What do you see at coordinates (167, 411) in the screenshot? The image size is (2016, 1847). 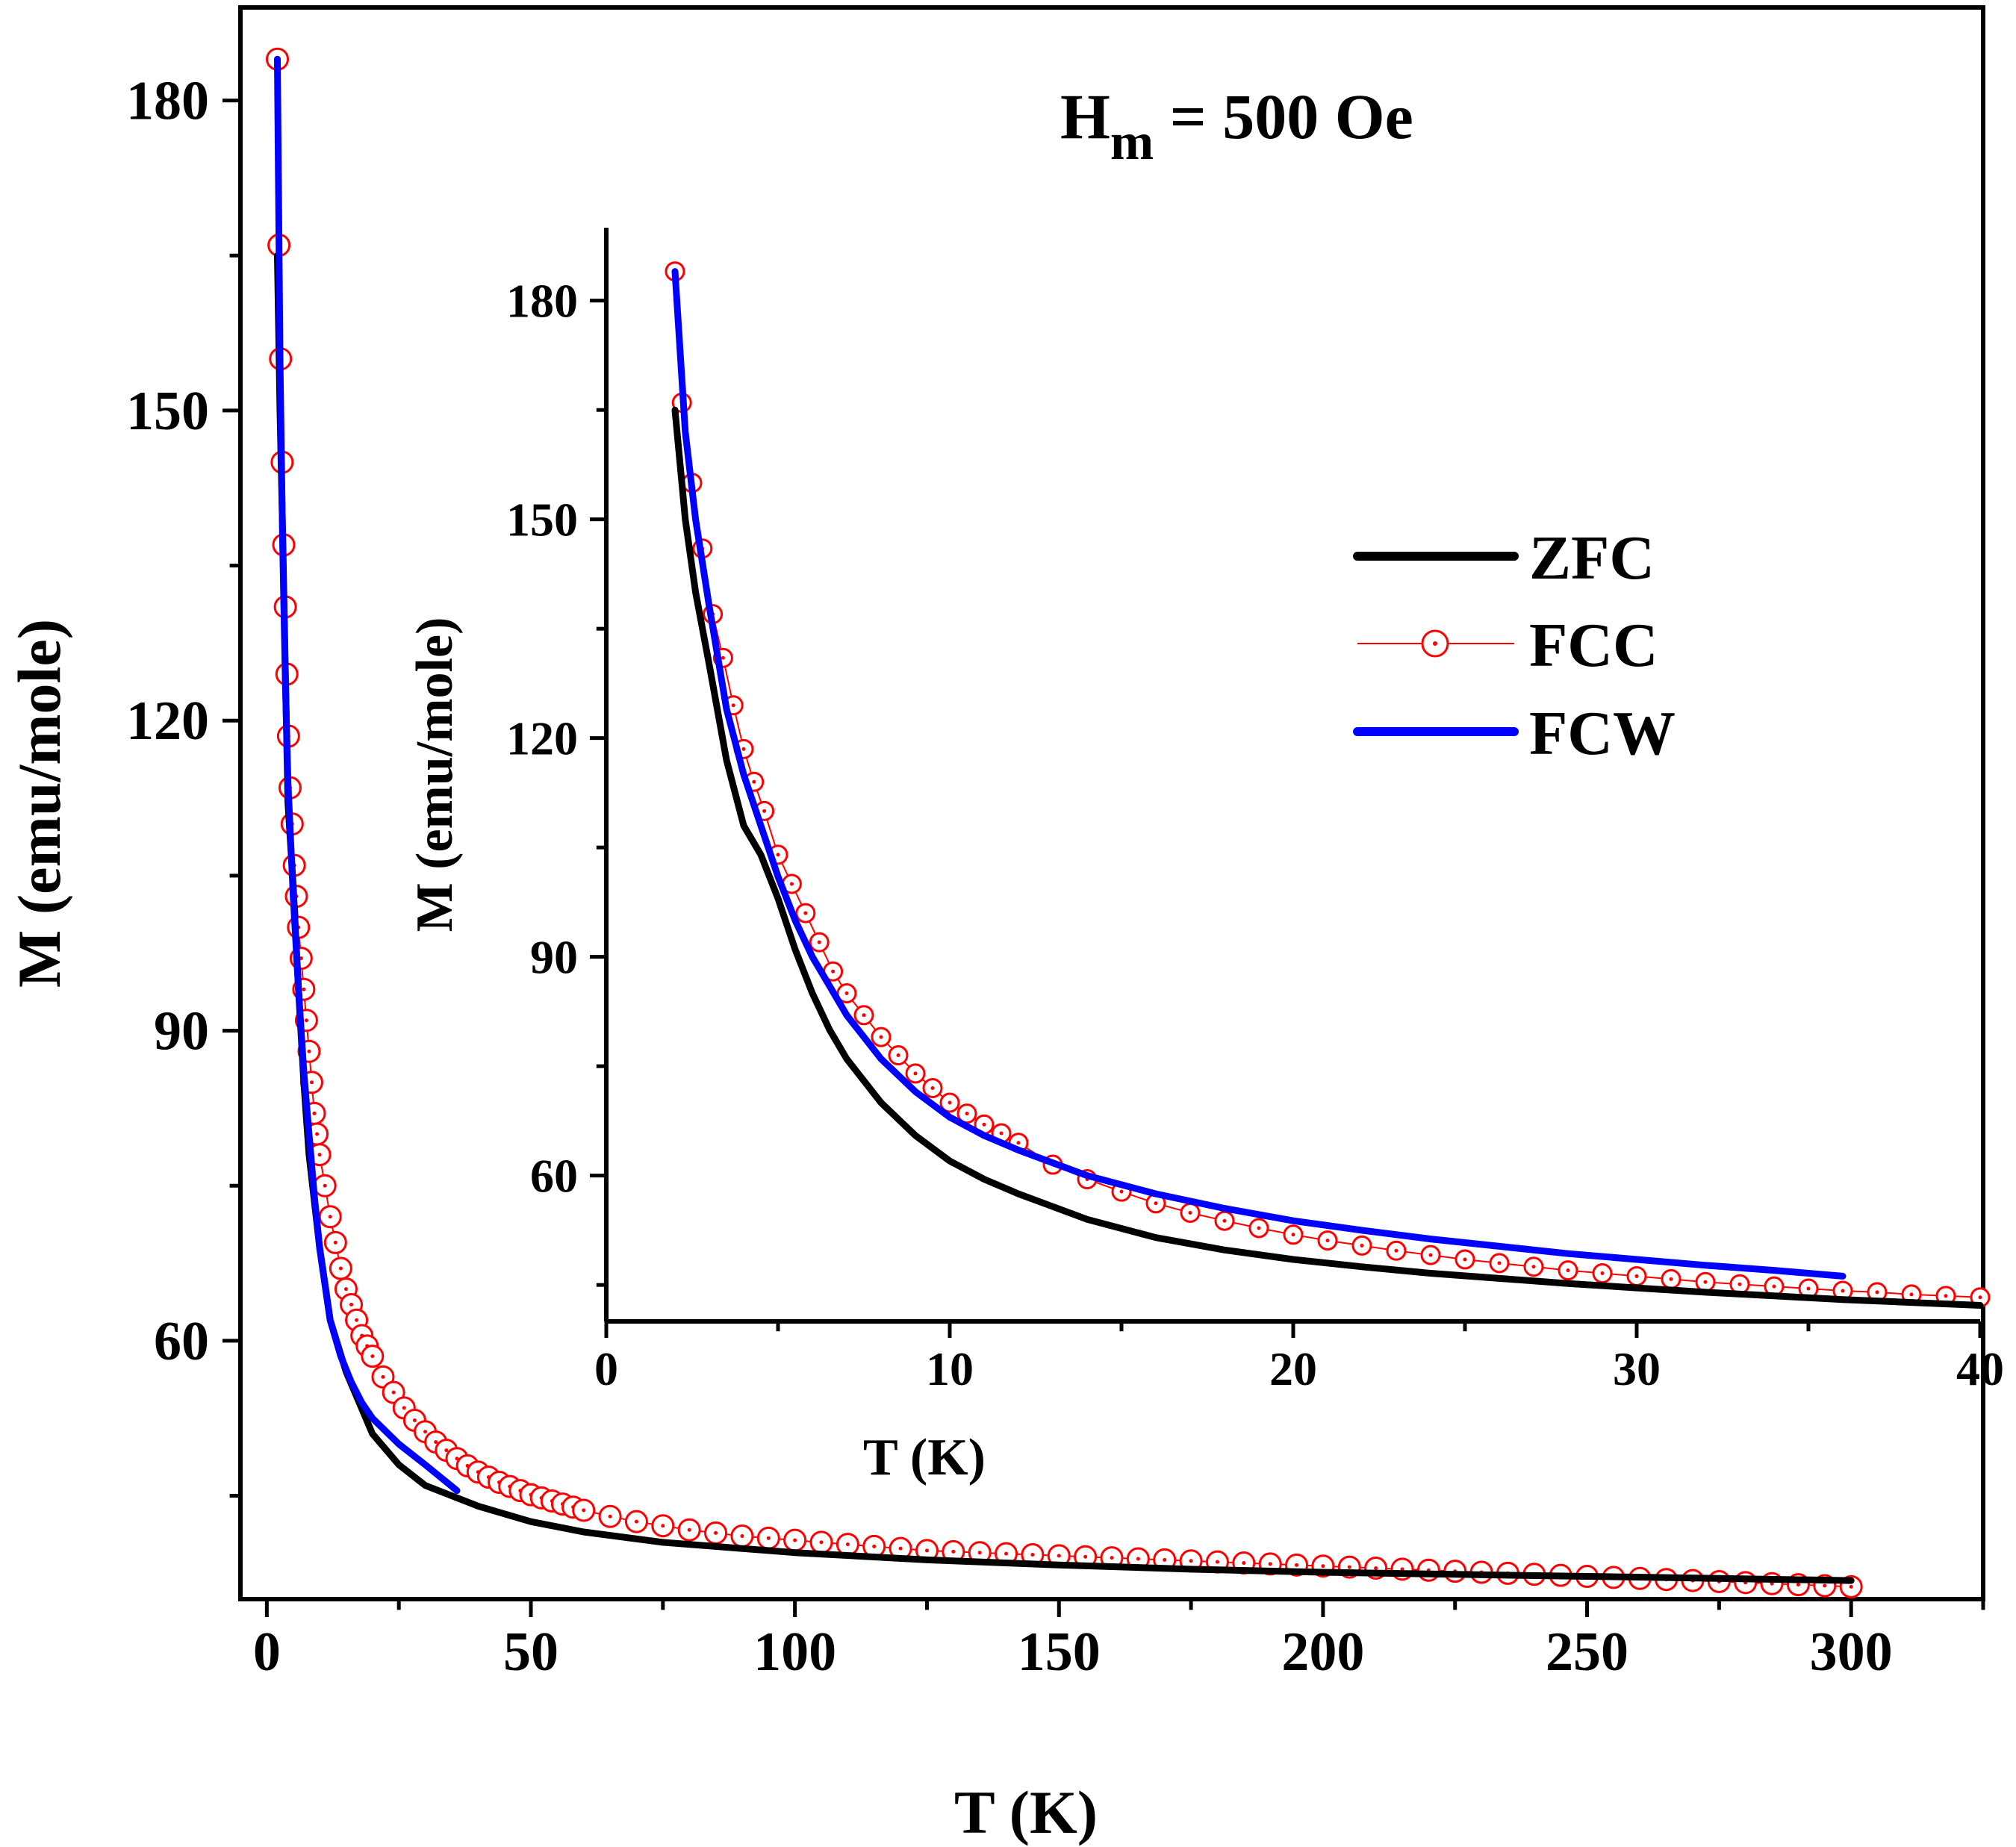 I see `main-y-tick-label: 150` at bounding box center [167, 411].